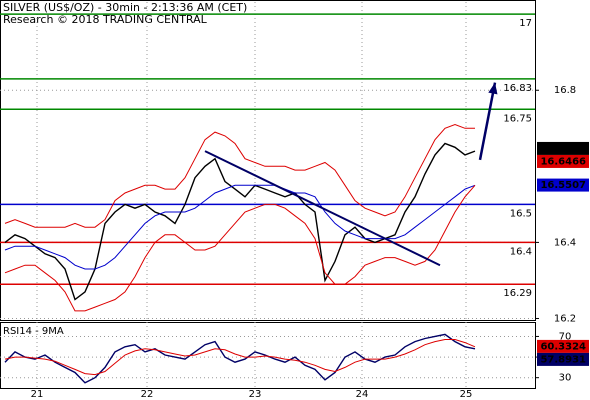 The height and width of the screenshot is (400, 590). What do you see at coordinates (525, 23) in the screenshot?
I see `level-label: 17` at bounding box center [525, 23].